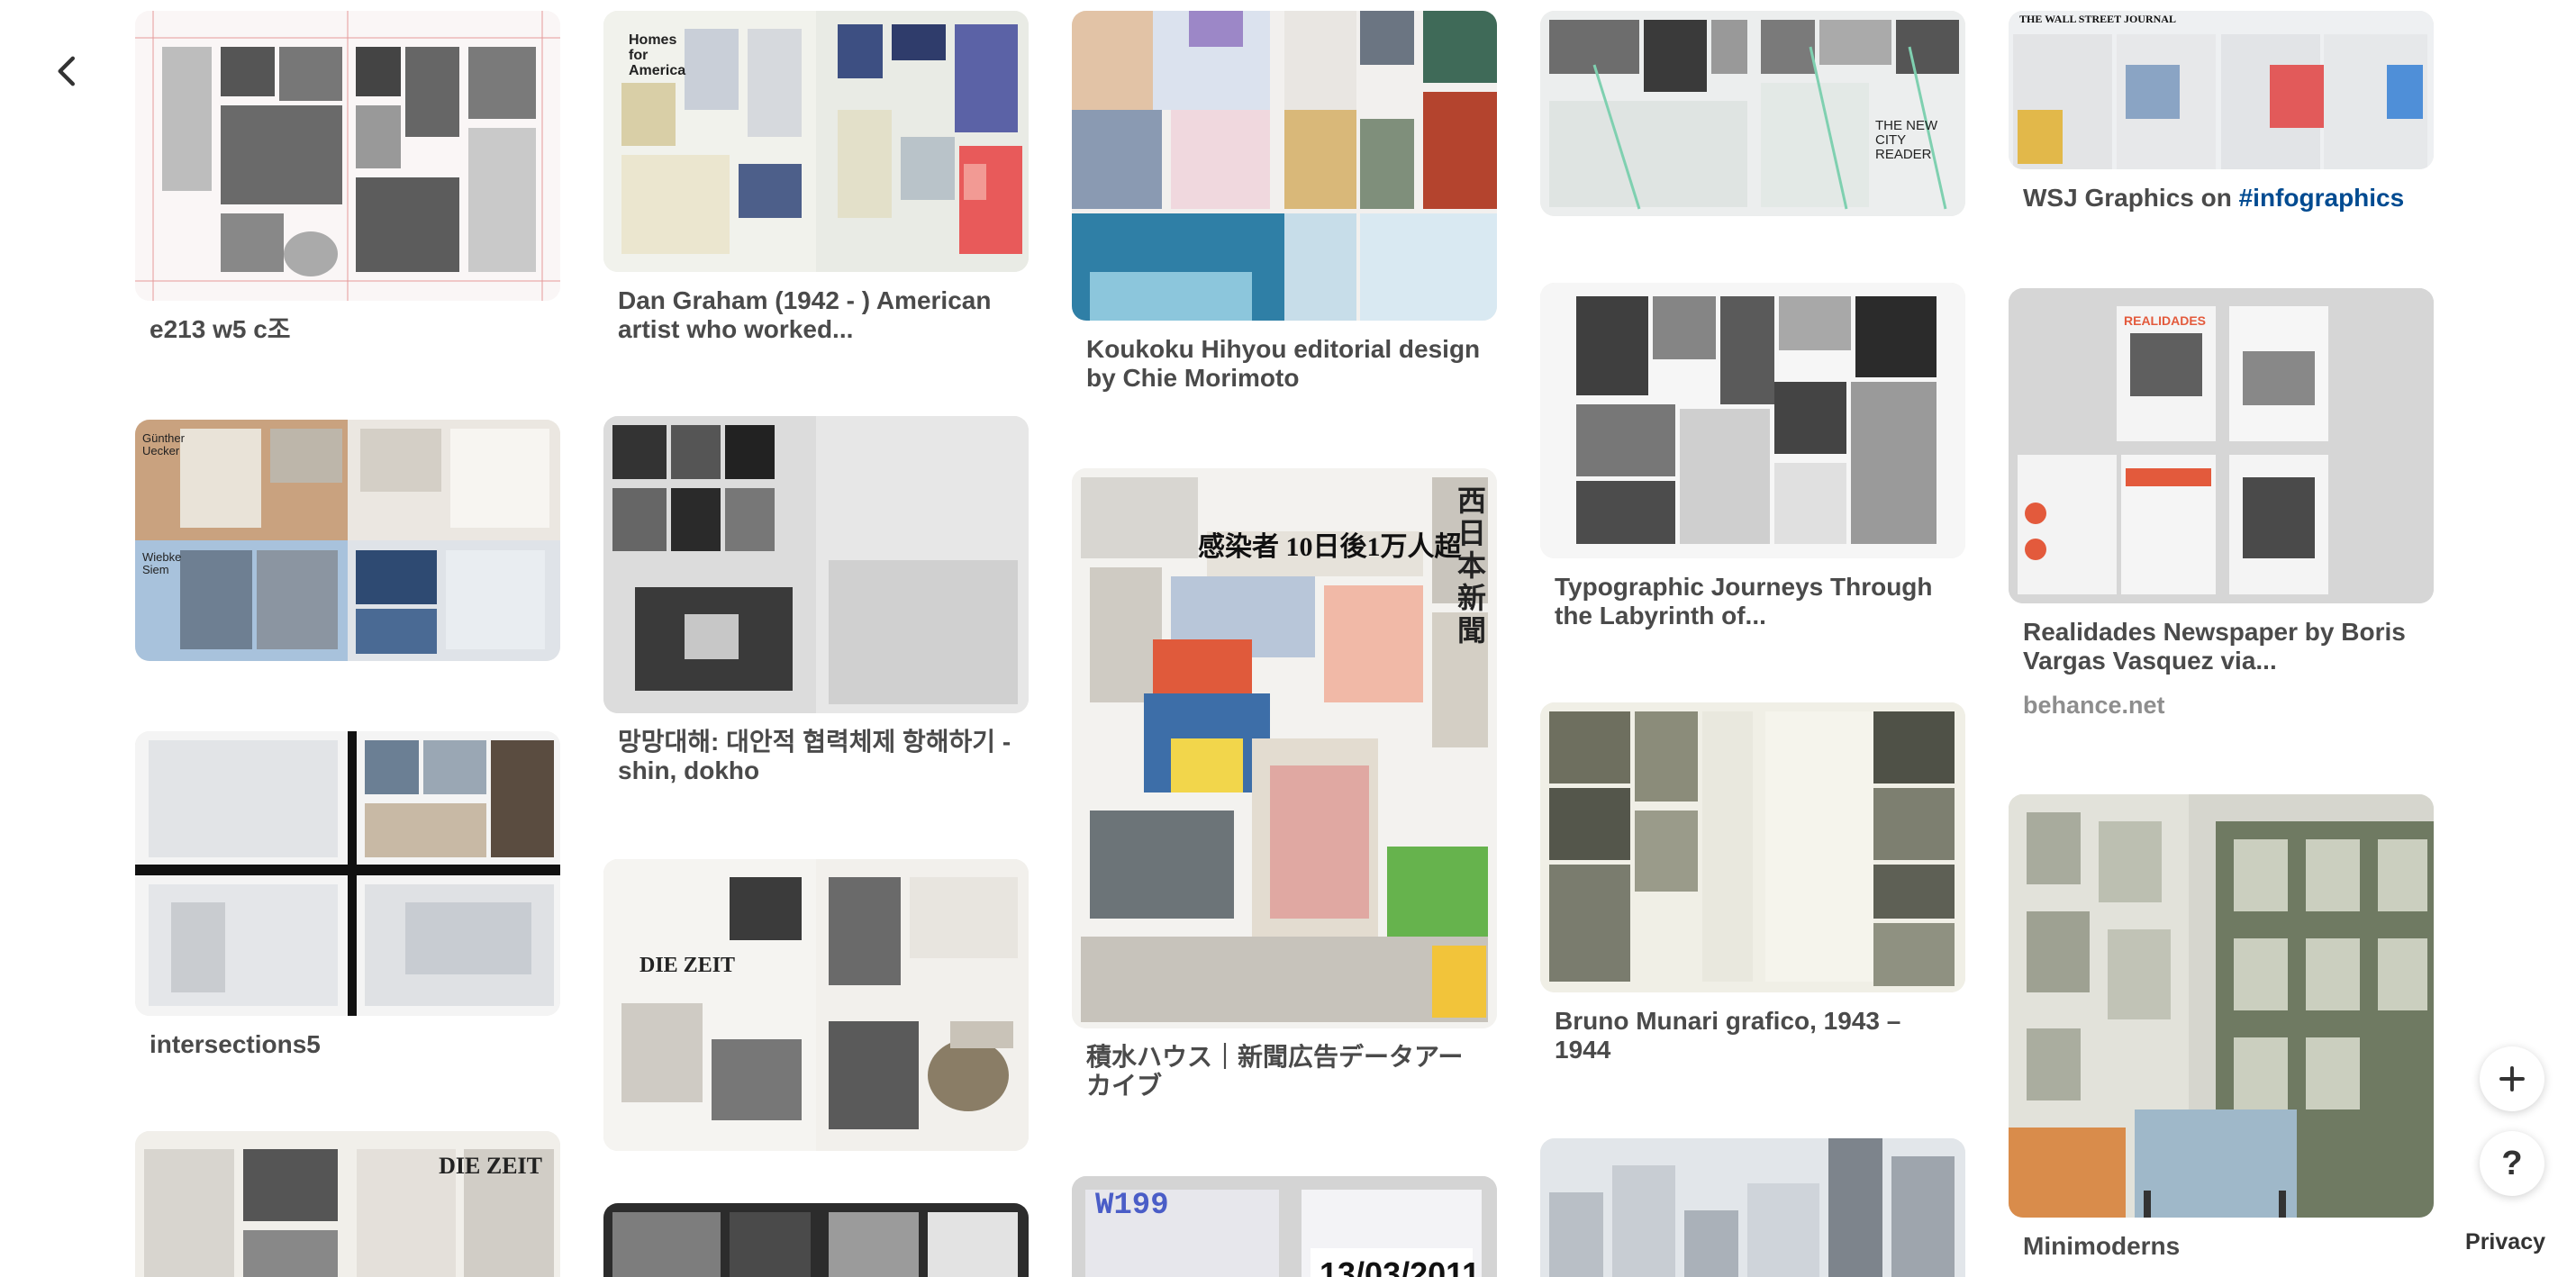 The image size is (2576, 1277). I want to click on pin-image-caption: W199, so click(1132, 1206).